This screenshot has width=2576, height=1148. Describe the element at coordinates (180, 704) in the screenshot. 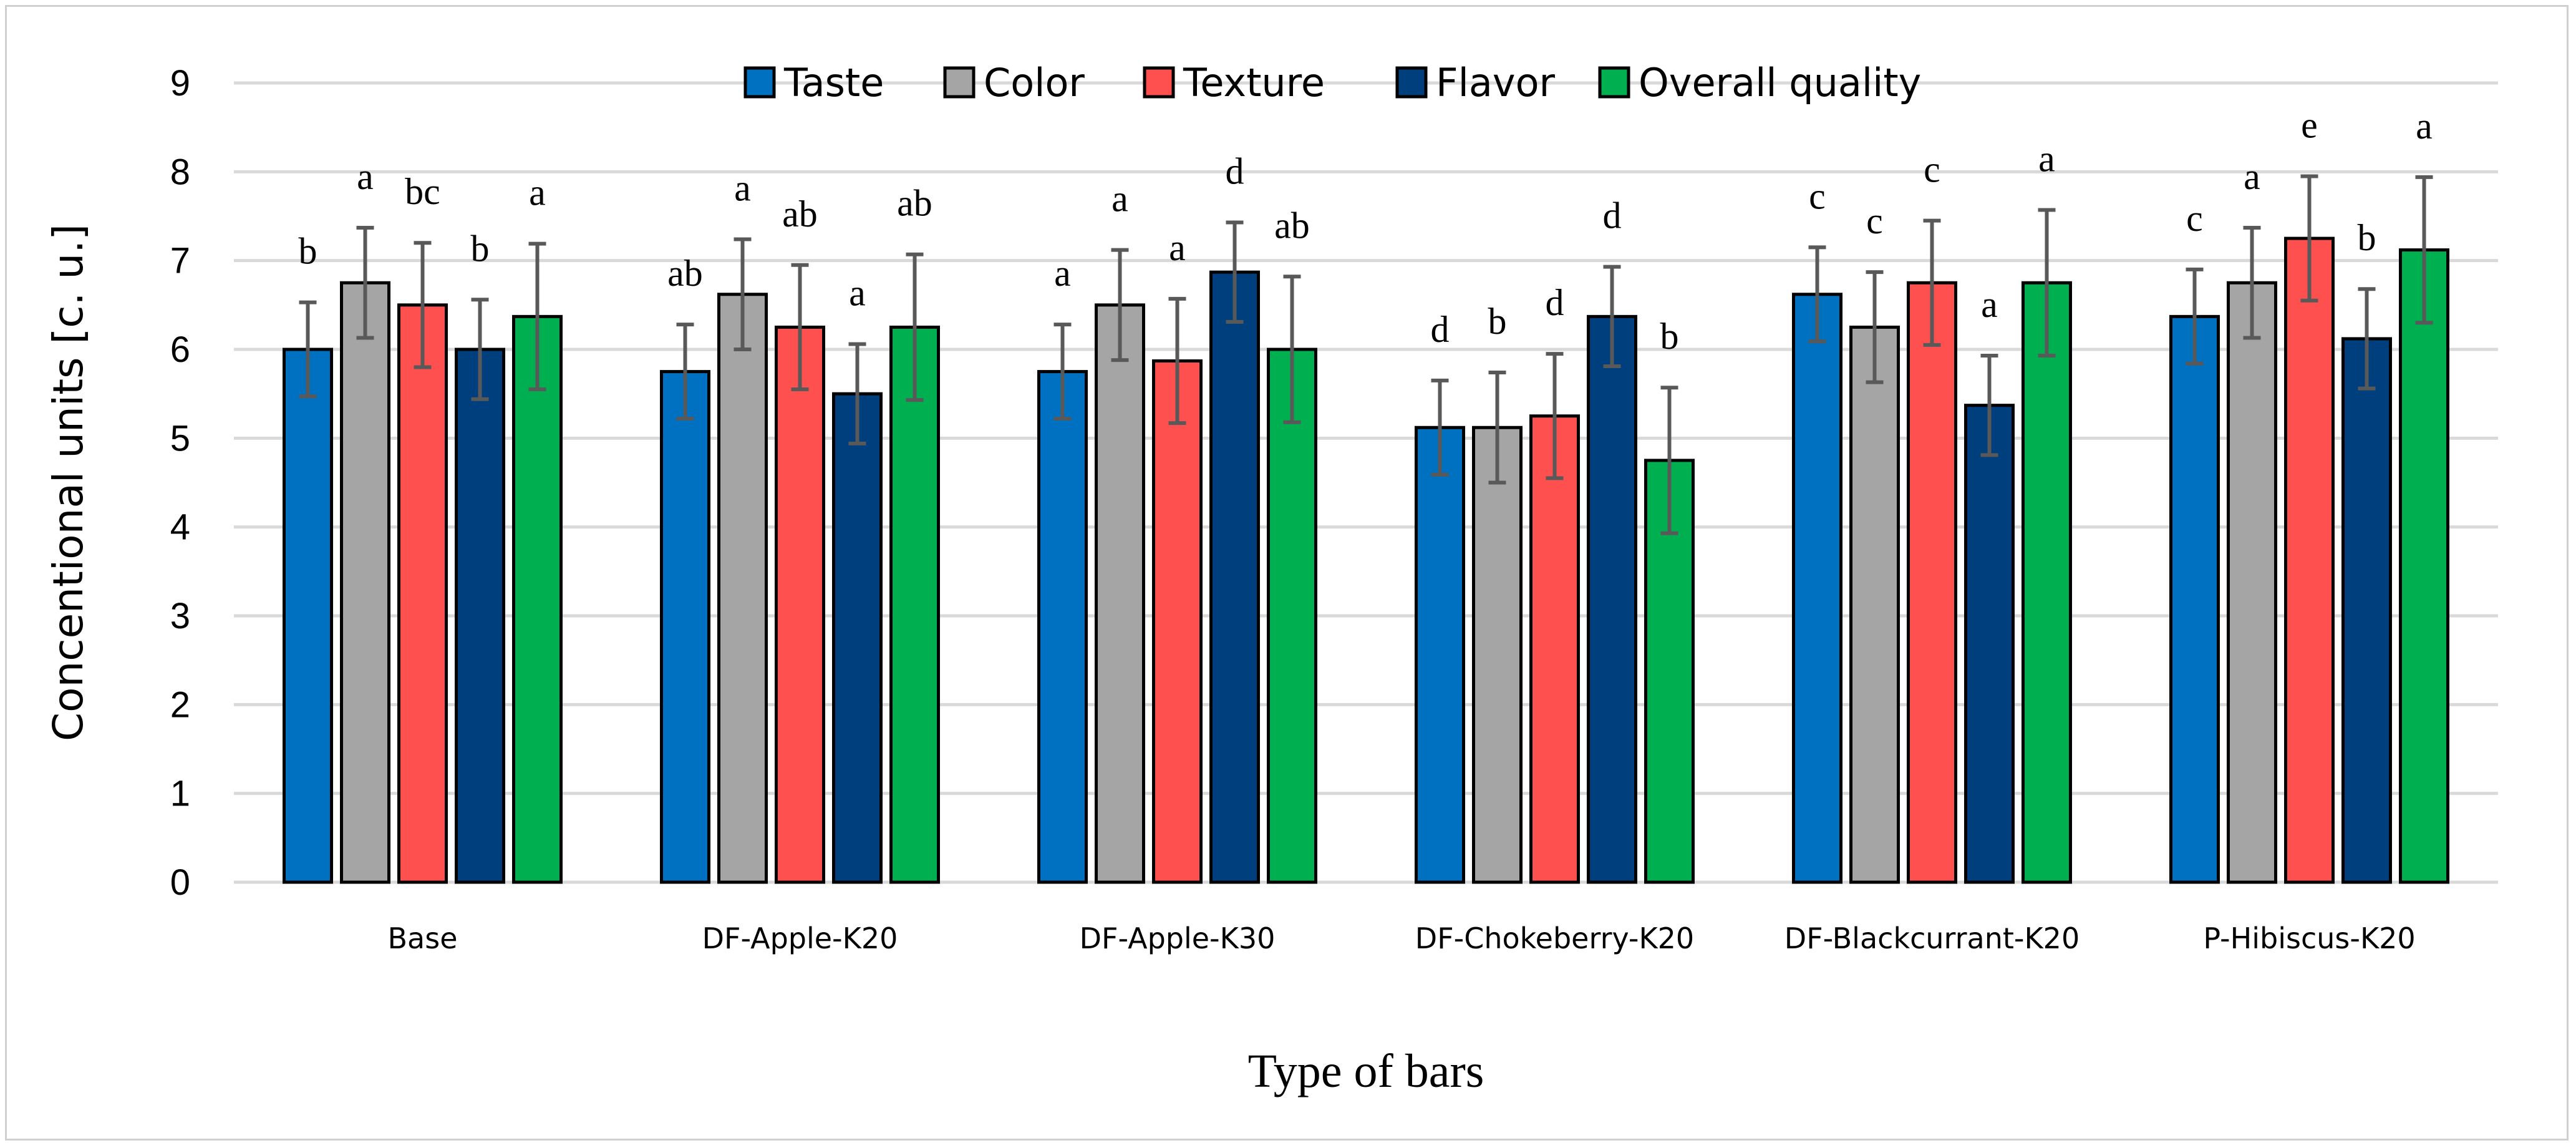

I see `y-tick-label: 2` at that location.